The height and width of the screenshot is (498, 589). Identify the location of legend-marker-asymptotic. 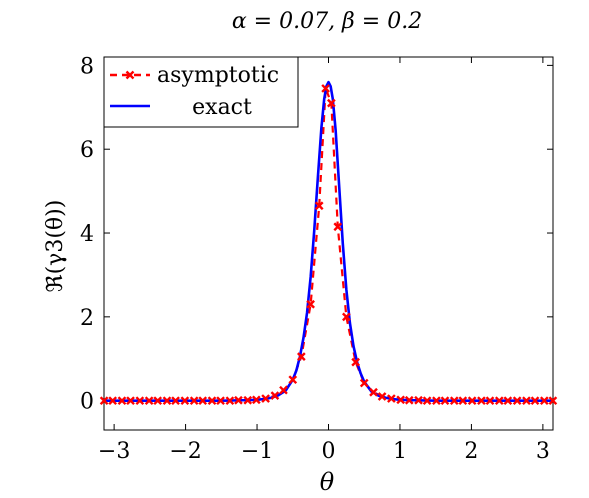
(130, 75).